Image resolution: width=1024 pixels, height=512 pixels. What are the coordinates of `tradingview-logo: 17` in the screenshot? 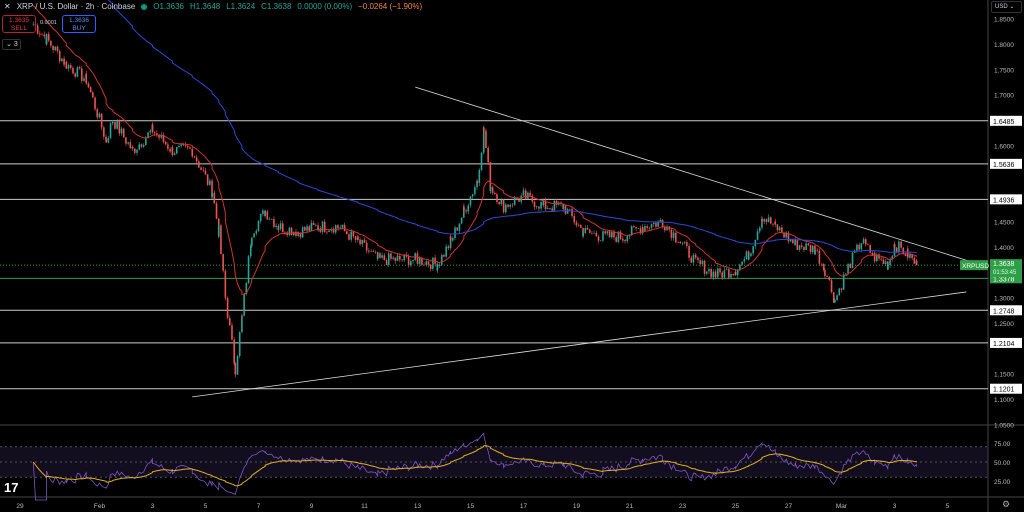 It's located at (11, 487).